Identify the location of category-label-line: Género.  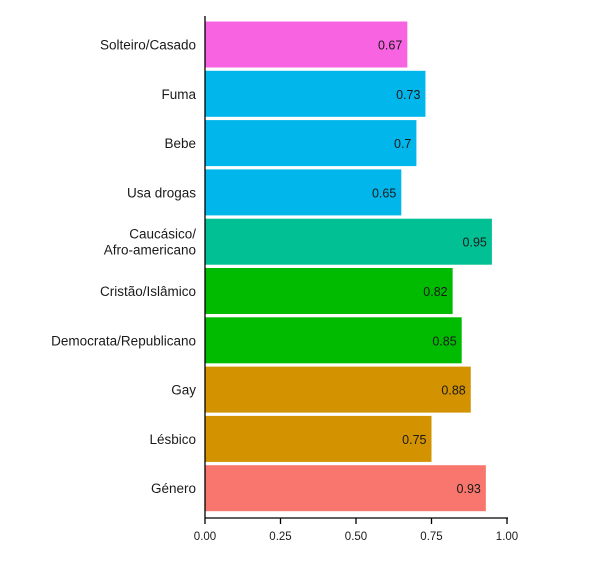
(173, 488).